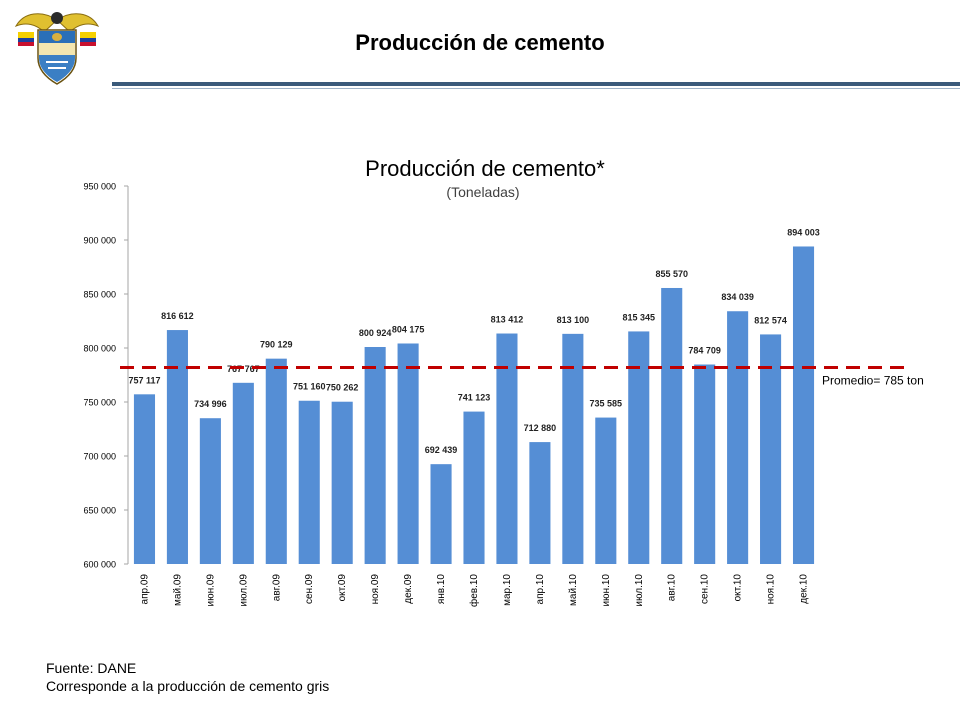  Describe the element at coordinates (342, 388) in the screenshot. I see `data-label: 750 262` at that location.